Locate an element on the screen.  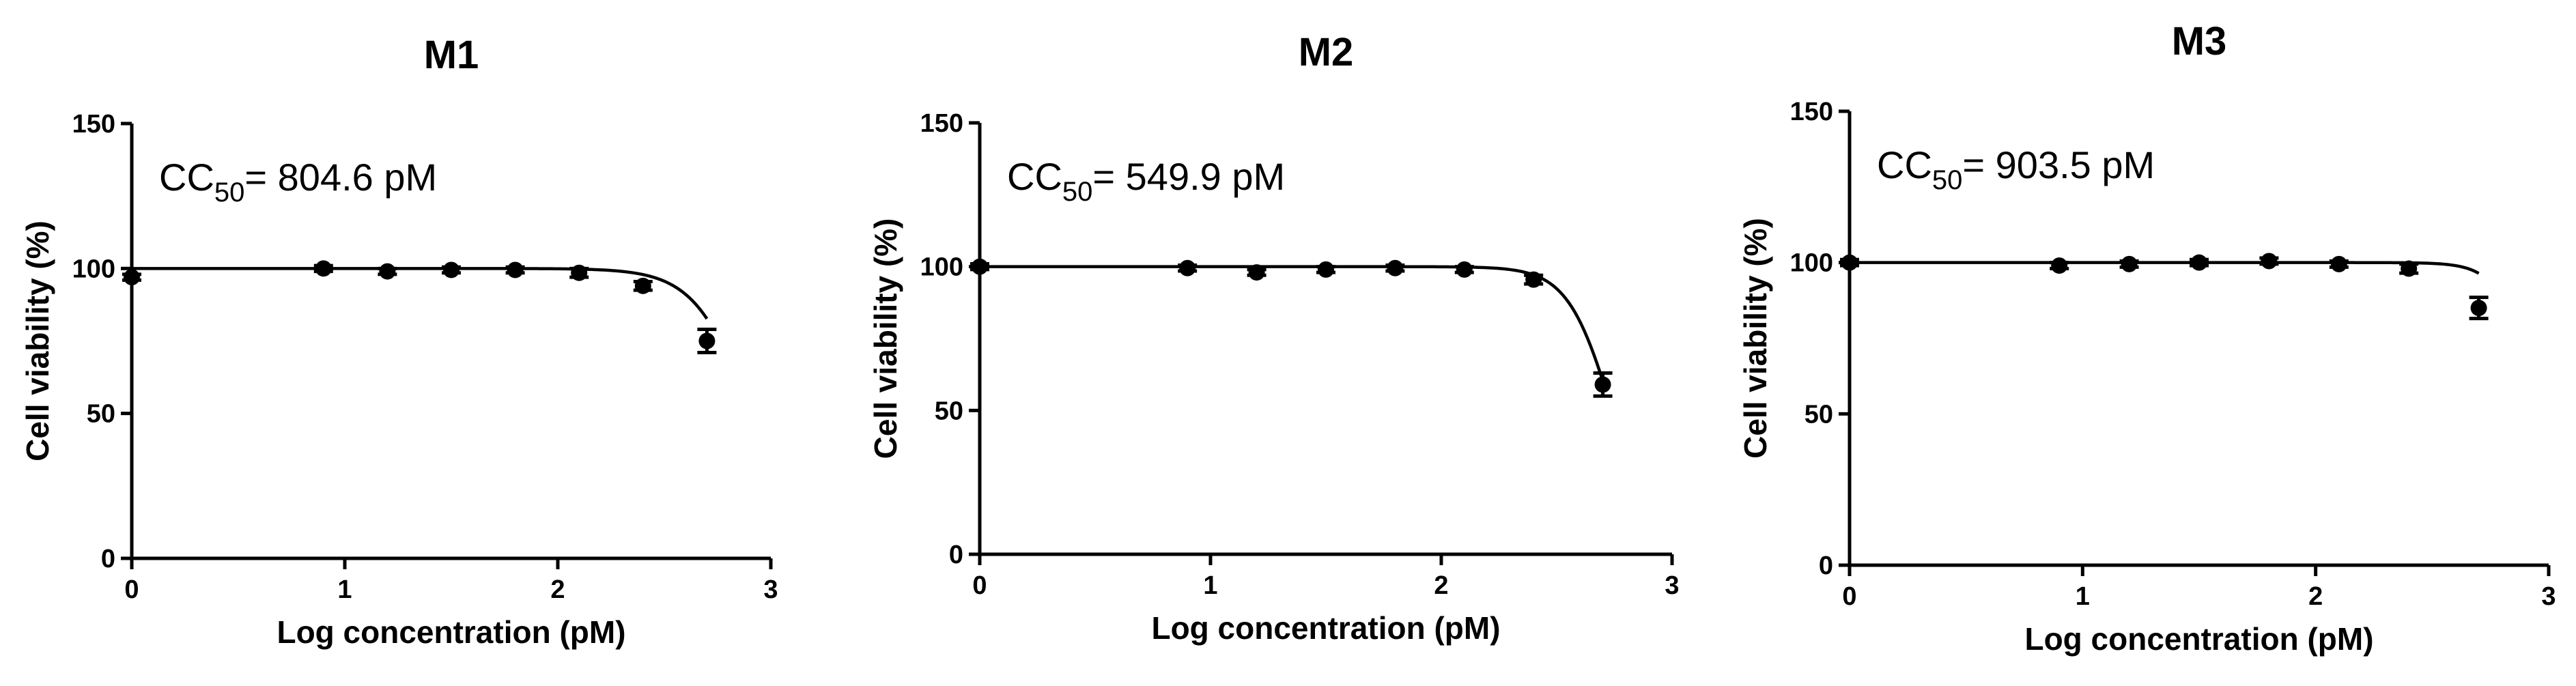
cc50-value: = 549.9 pM is located at coordinates (1188, 176).